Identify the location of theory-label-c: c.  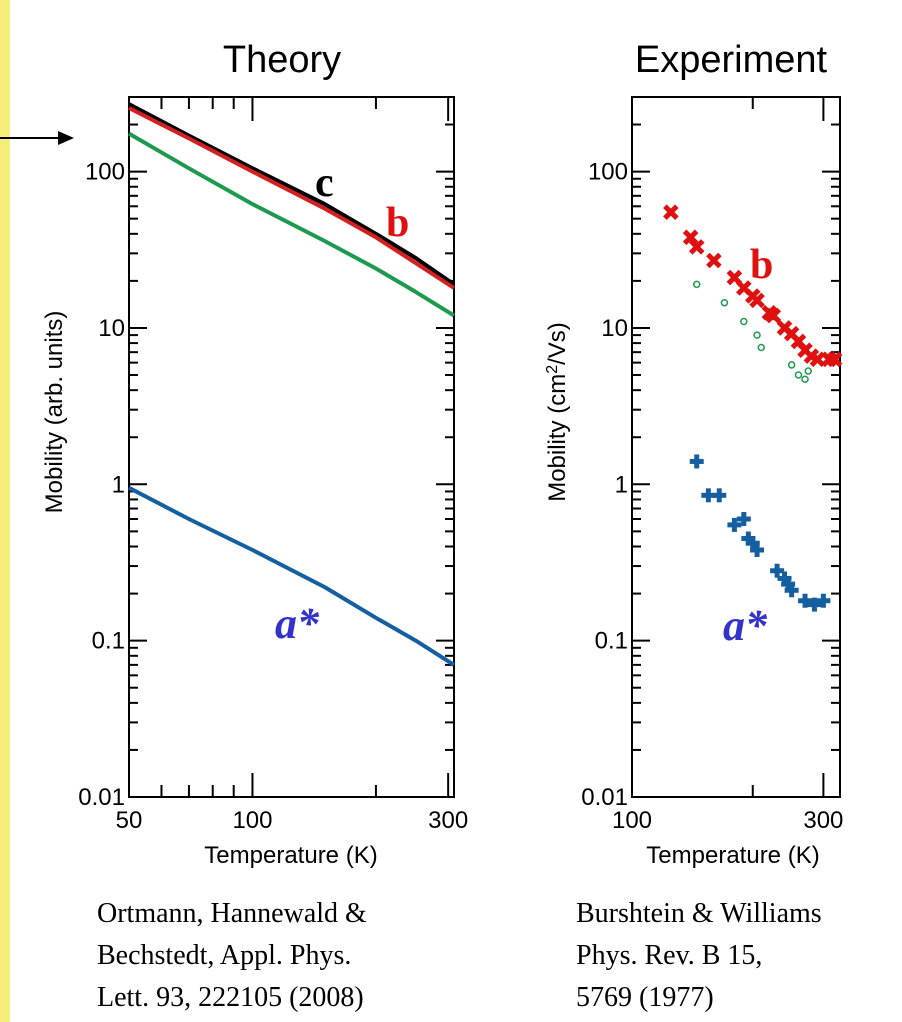
(324, 183).